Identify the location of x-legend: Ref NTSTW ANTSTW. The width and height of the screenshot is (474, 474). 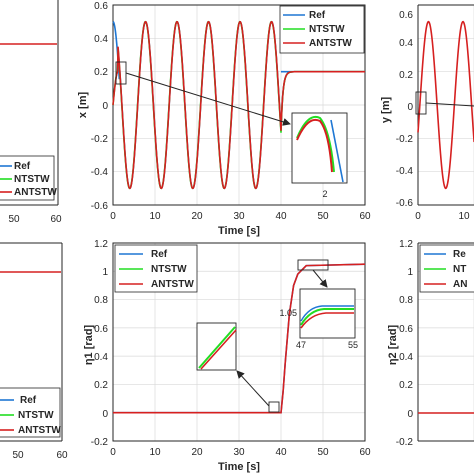
(322, 29).